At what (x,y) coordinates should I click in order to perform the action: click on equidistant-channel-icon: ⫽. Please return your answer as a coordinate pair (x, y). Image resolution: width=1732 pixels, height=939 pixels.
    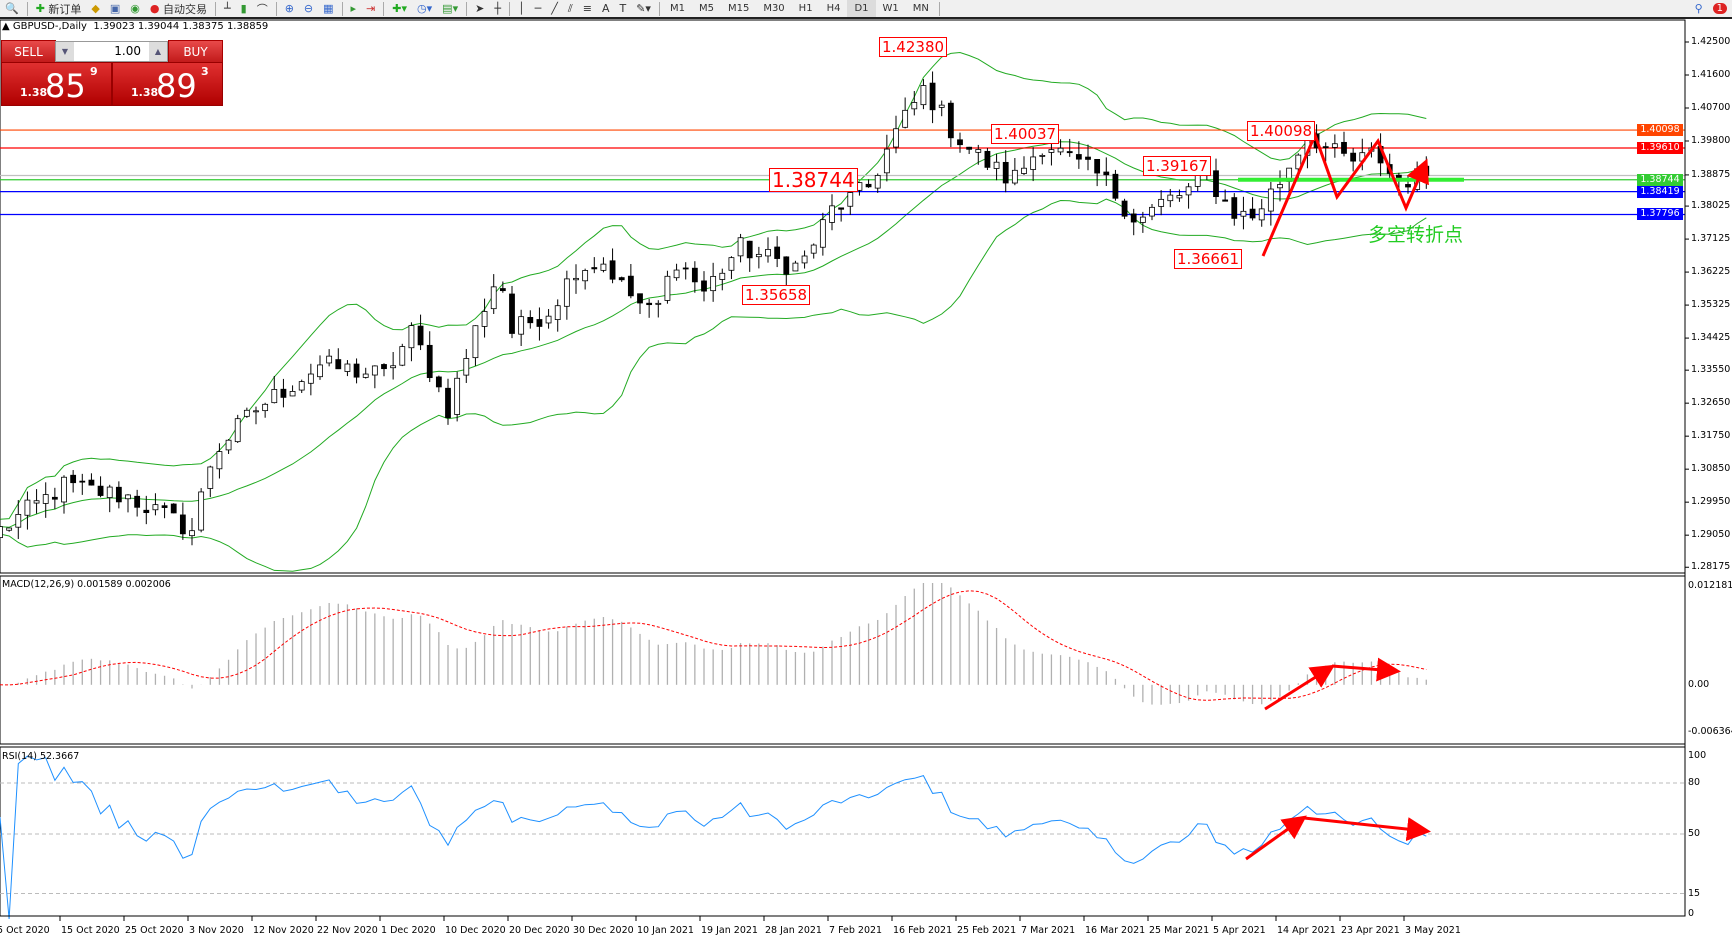
    Looking at the image, I should click on (570, 8).